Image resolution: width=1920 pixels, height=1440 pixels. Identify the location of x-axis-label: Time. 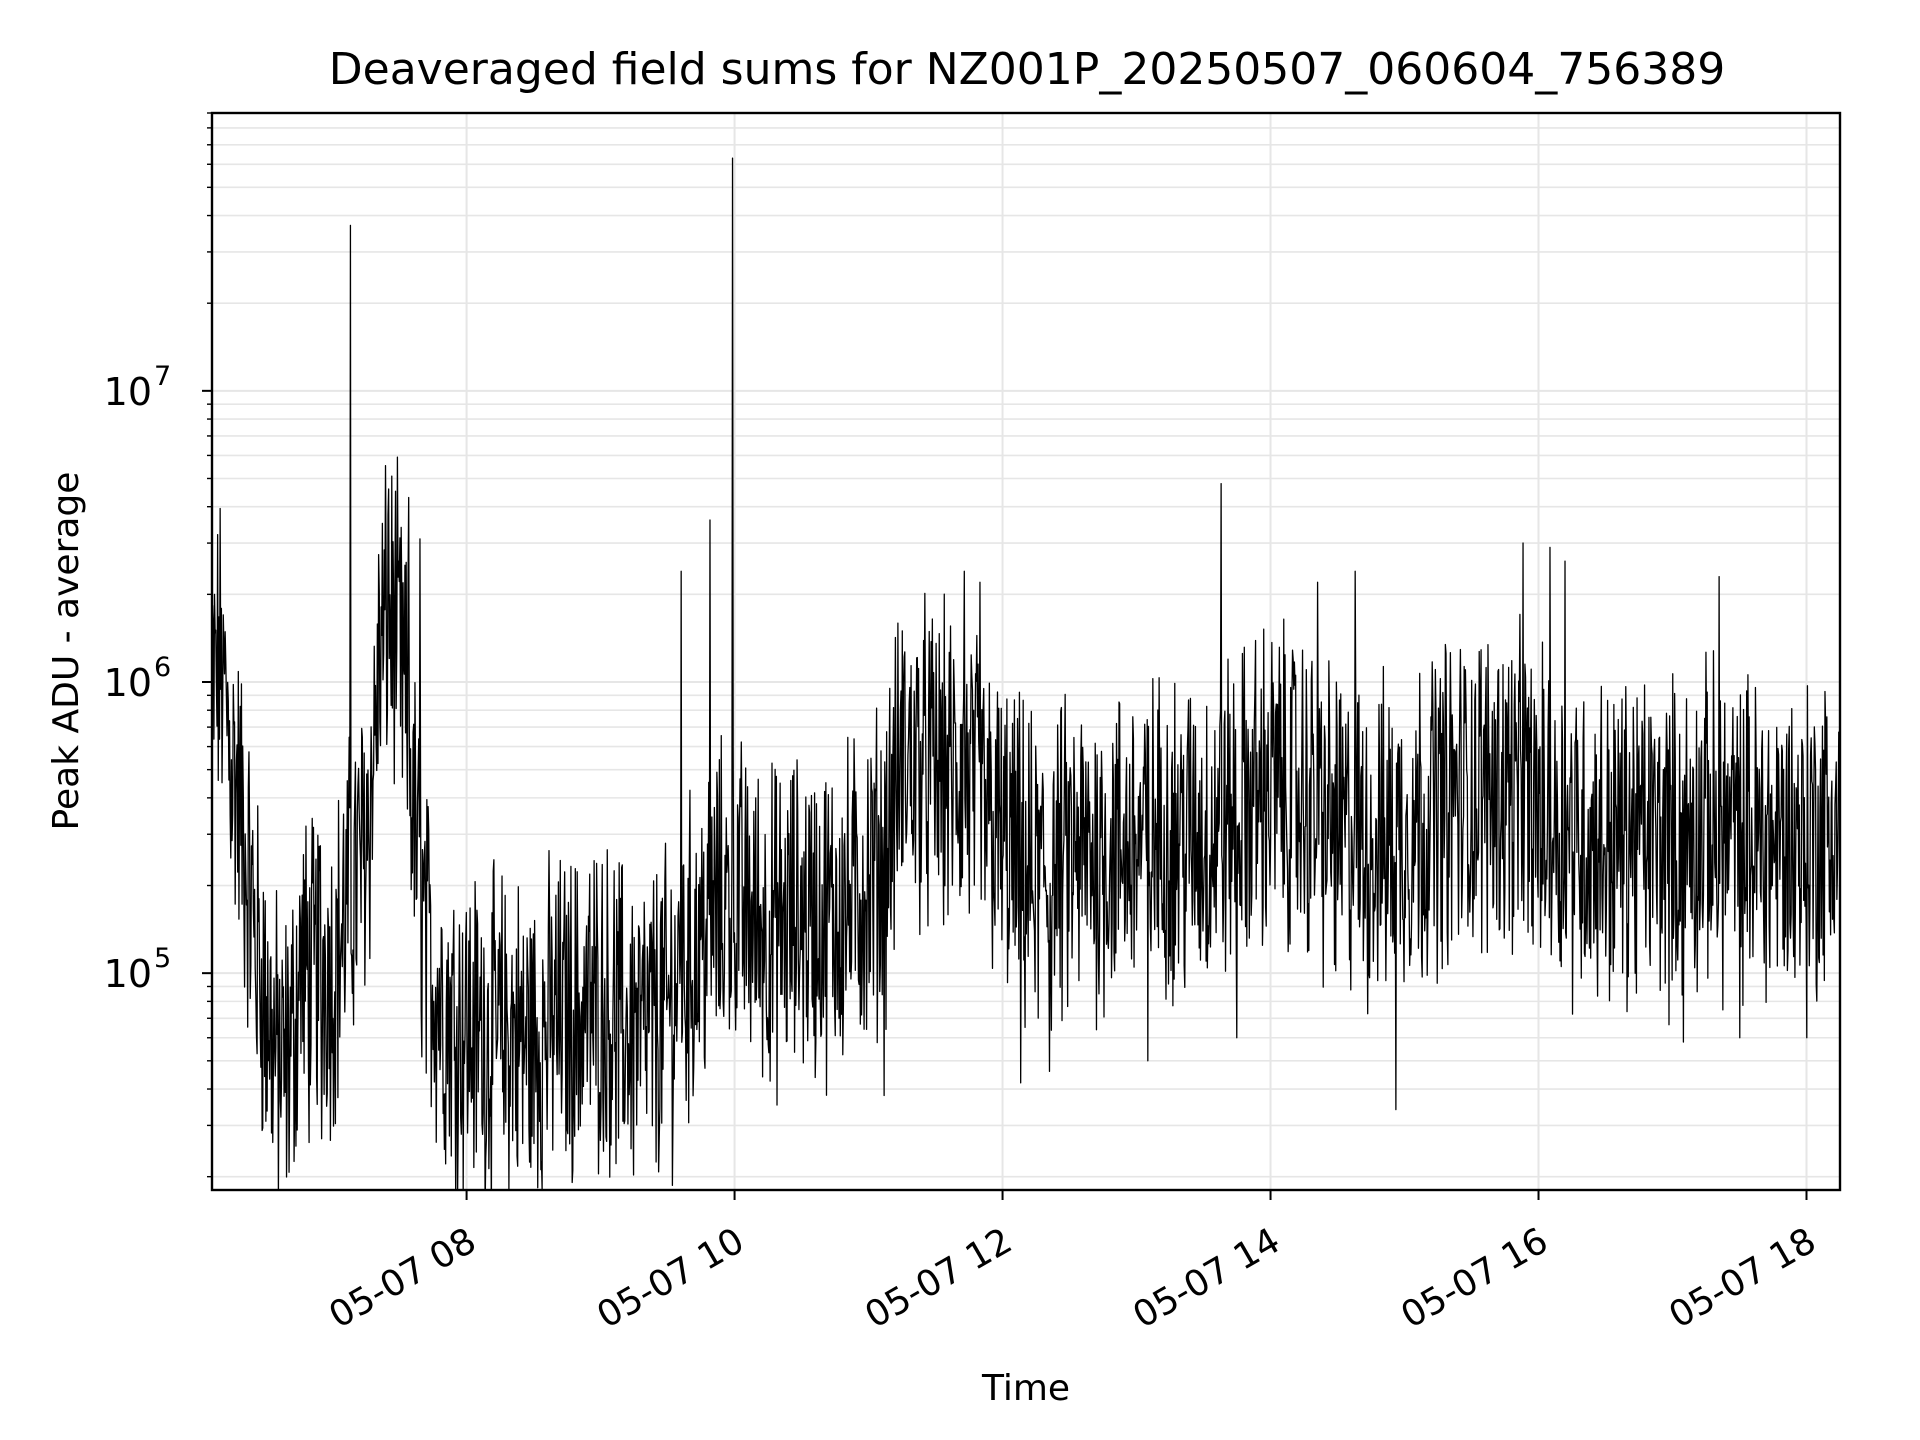
(1025, 1388).